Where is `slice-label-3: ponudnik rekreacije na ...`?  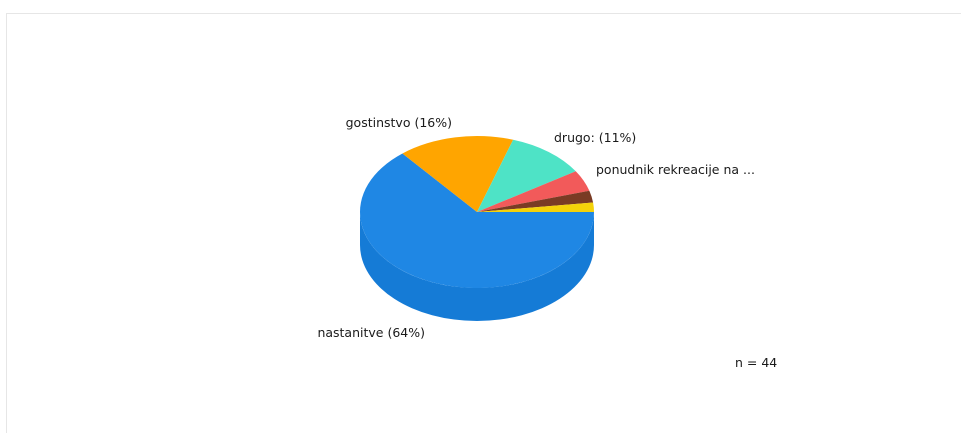
slice-label-3: ponudnik rekreacije na ... is located at coordinates (675, 169).